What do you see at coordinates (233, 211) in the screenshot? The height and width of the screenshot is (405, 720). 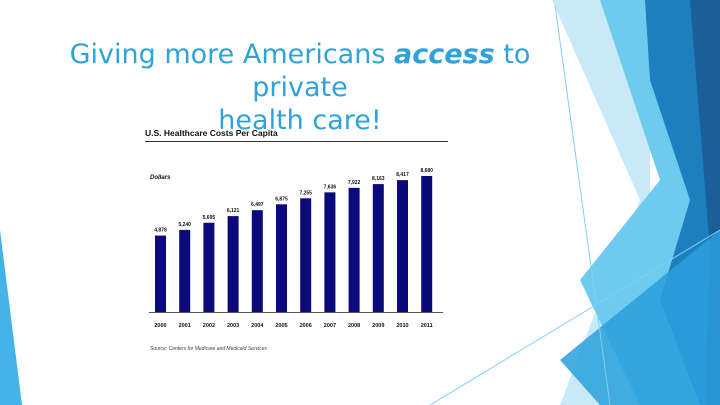 I see `bar-value-label: 6,121` at bounding box center [233, 211].